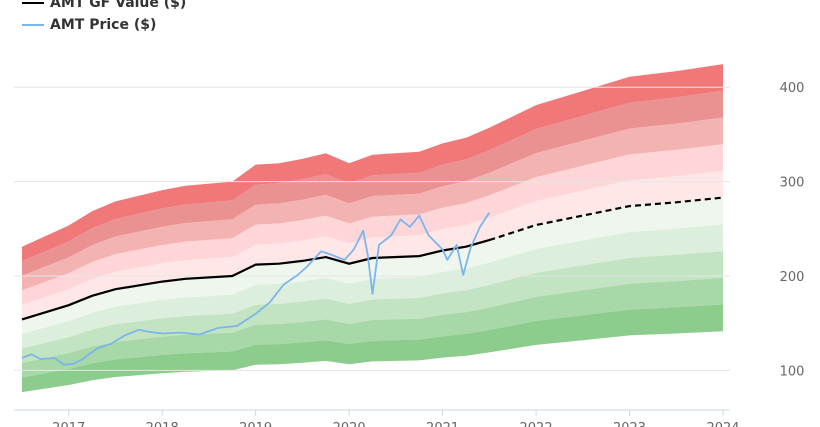 Image resolution: width=820 pixels, height=427 pixels. I want to click on x-tick-label-2024: 2024, so click(722, 424).